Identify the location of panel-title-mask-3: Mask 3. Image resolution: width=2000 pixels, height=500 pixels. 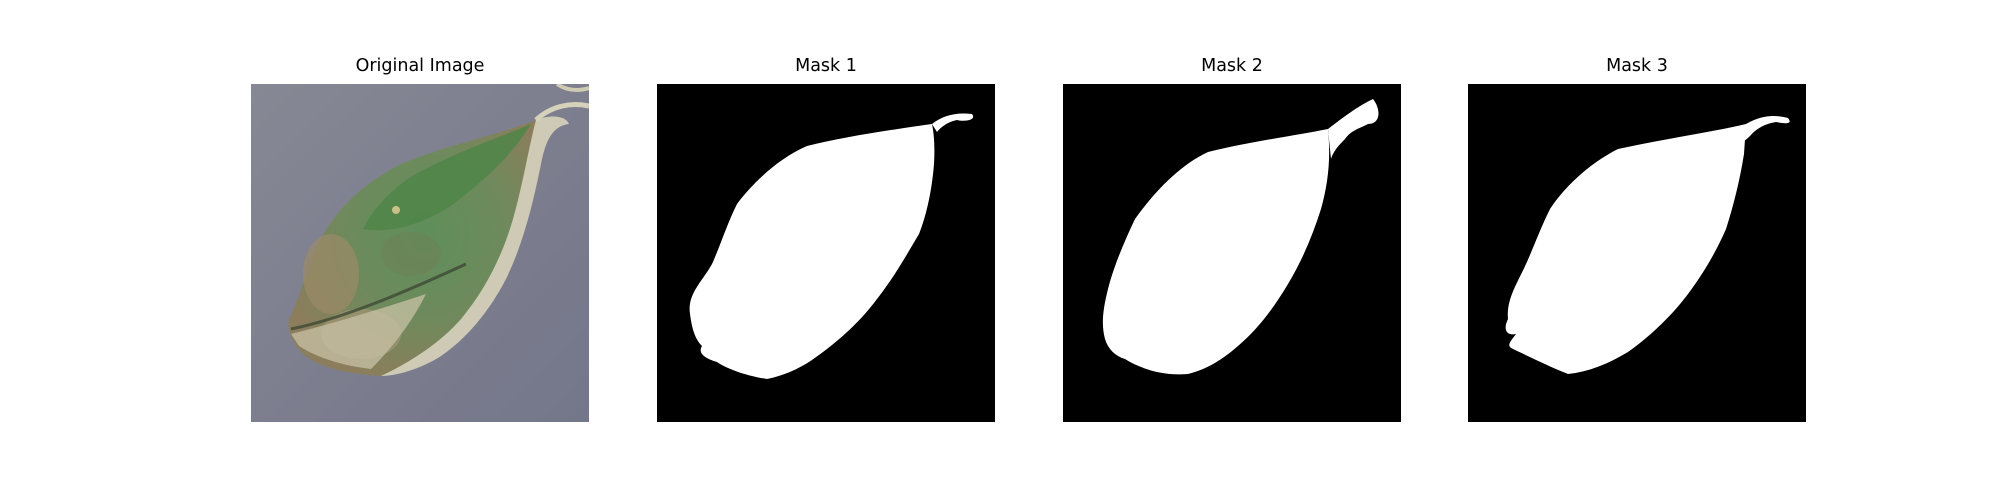
(1637, 66).